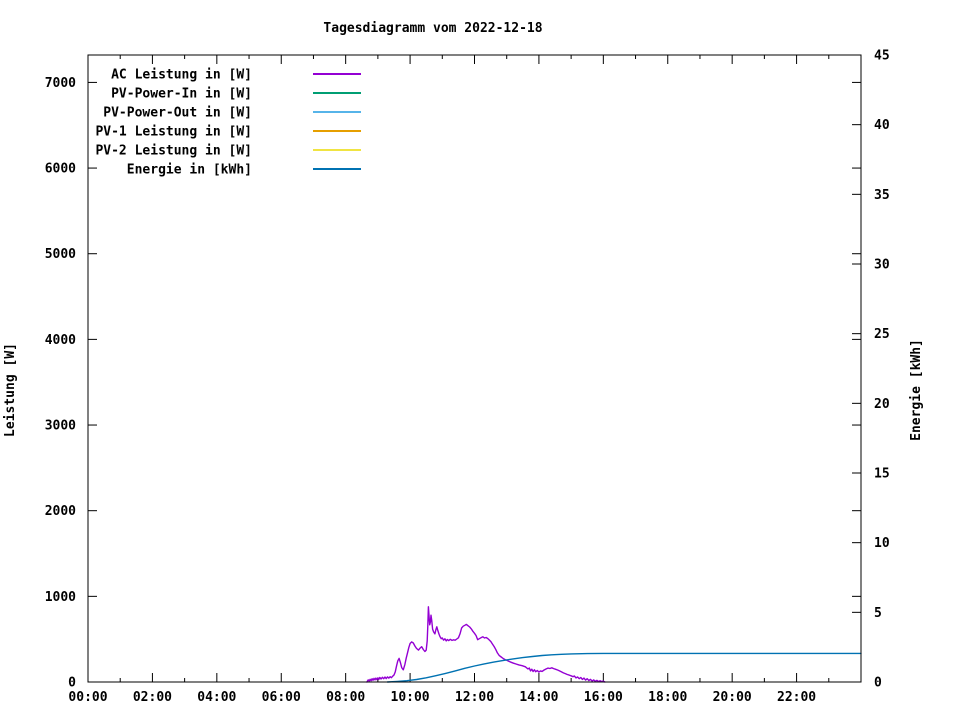 Image resolution: width=960 pixels, height=720 pixels. I want to click on y-left-tick-label: 5000, so click(60, 254).